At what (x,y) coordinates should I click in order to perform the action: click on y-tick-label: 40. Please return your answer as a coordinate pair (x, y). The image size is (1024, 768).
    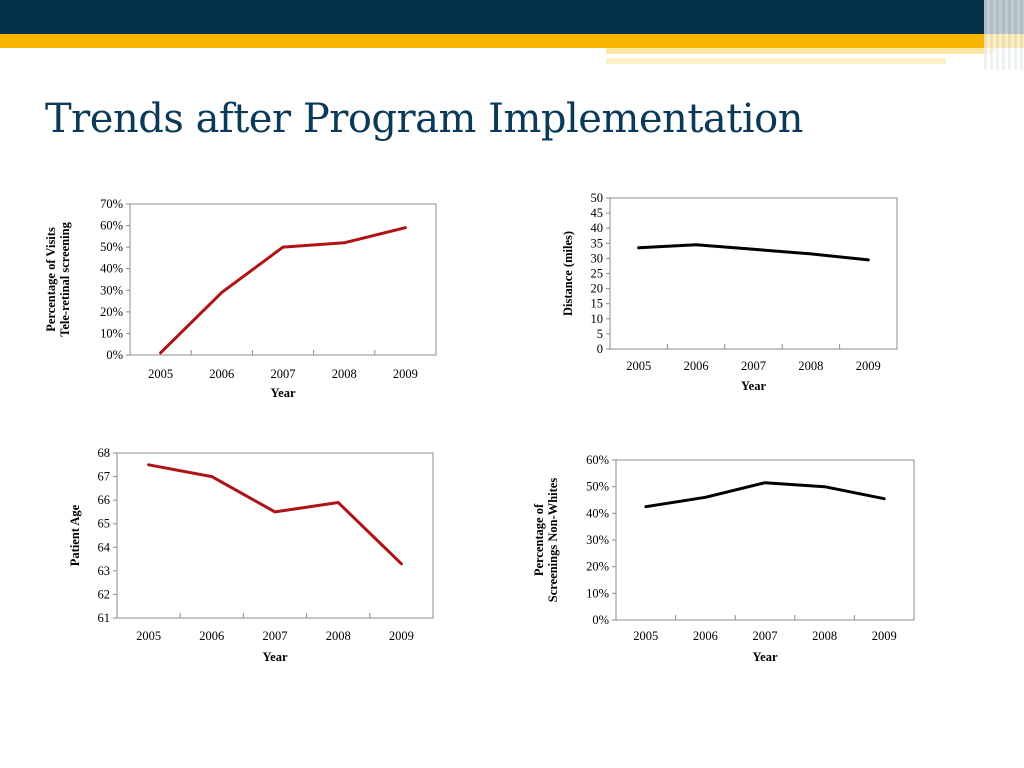
    Looking at the image, I should click on (597, 228).